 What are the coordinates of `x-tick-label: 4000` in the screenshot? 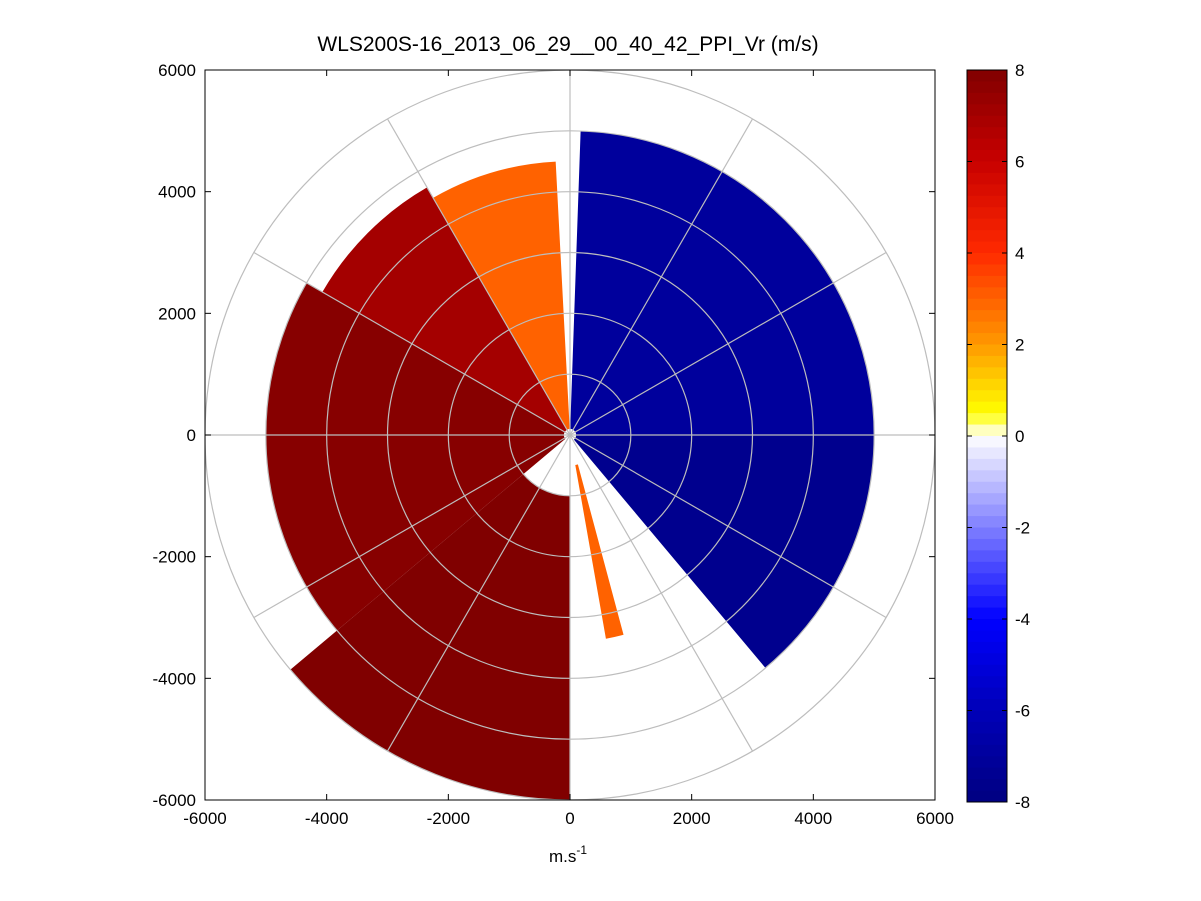 It's located at (813, 818).